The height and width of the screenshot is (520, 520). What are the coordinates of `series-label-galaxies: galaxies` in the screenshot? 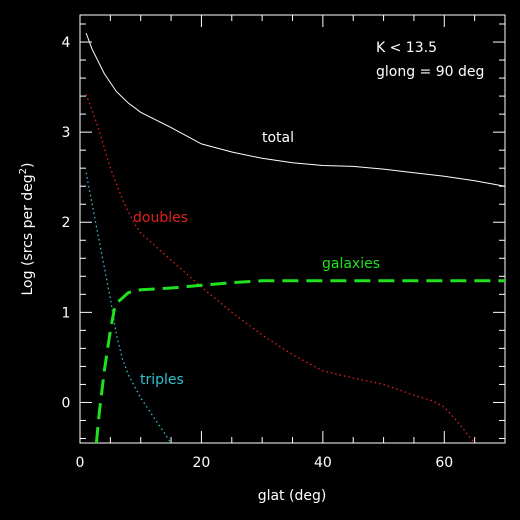 It's located at (351, 264).